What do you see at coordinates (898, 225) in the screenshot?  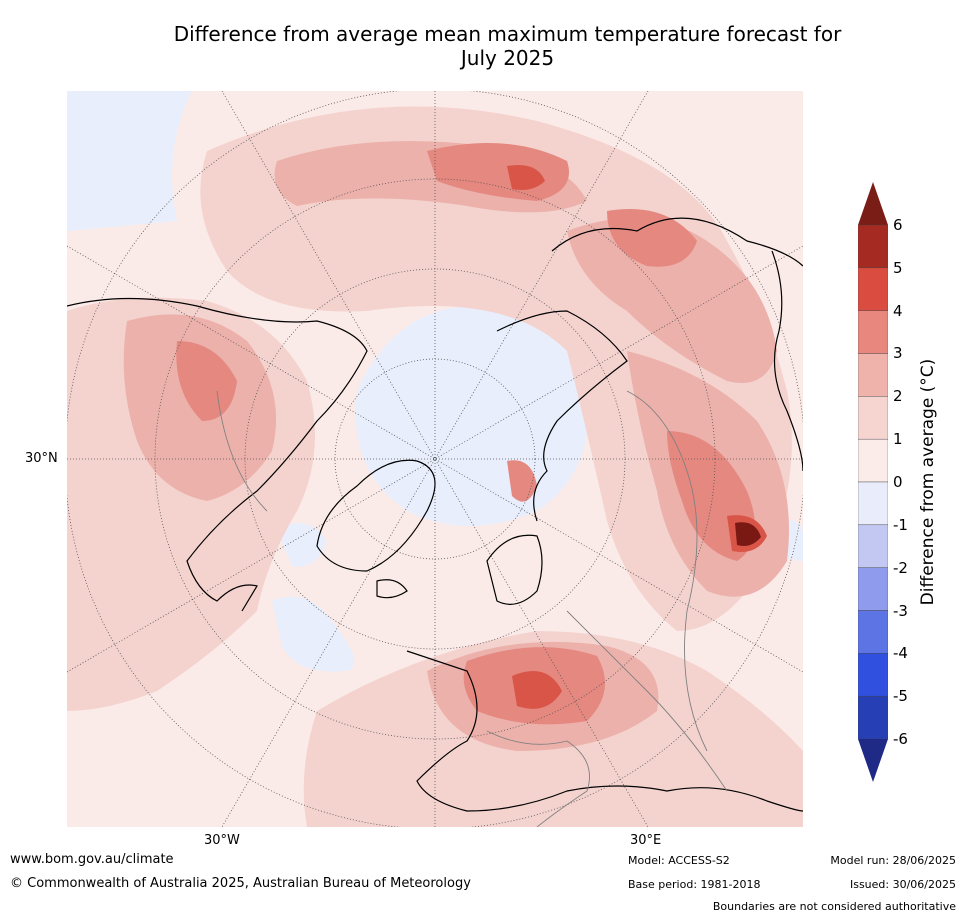 I see `tick-label: 6` at bounding box center [898, 225].